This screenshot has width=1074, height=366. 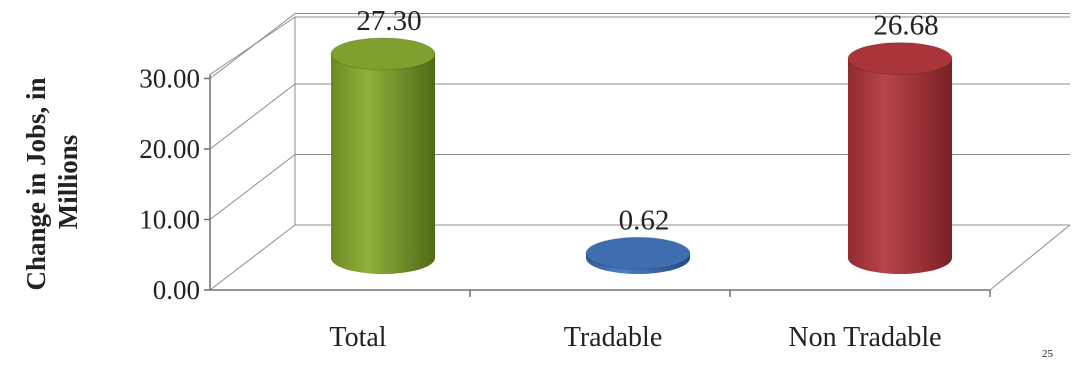 I want to click on data-label: 27.30, so click(x=388, y=21).